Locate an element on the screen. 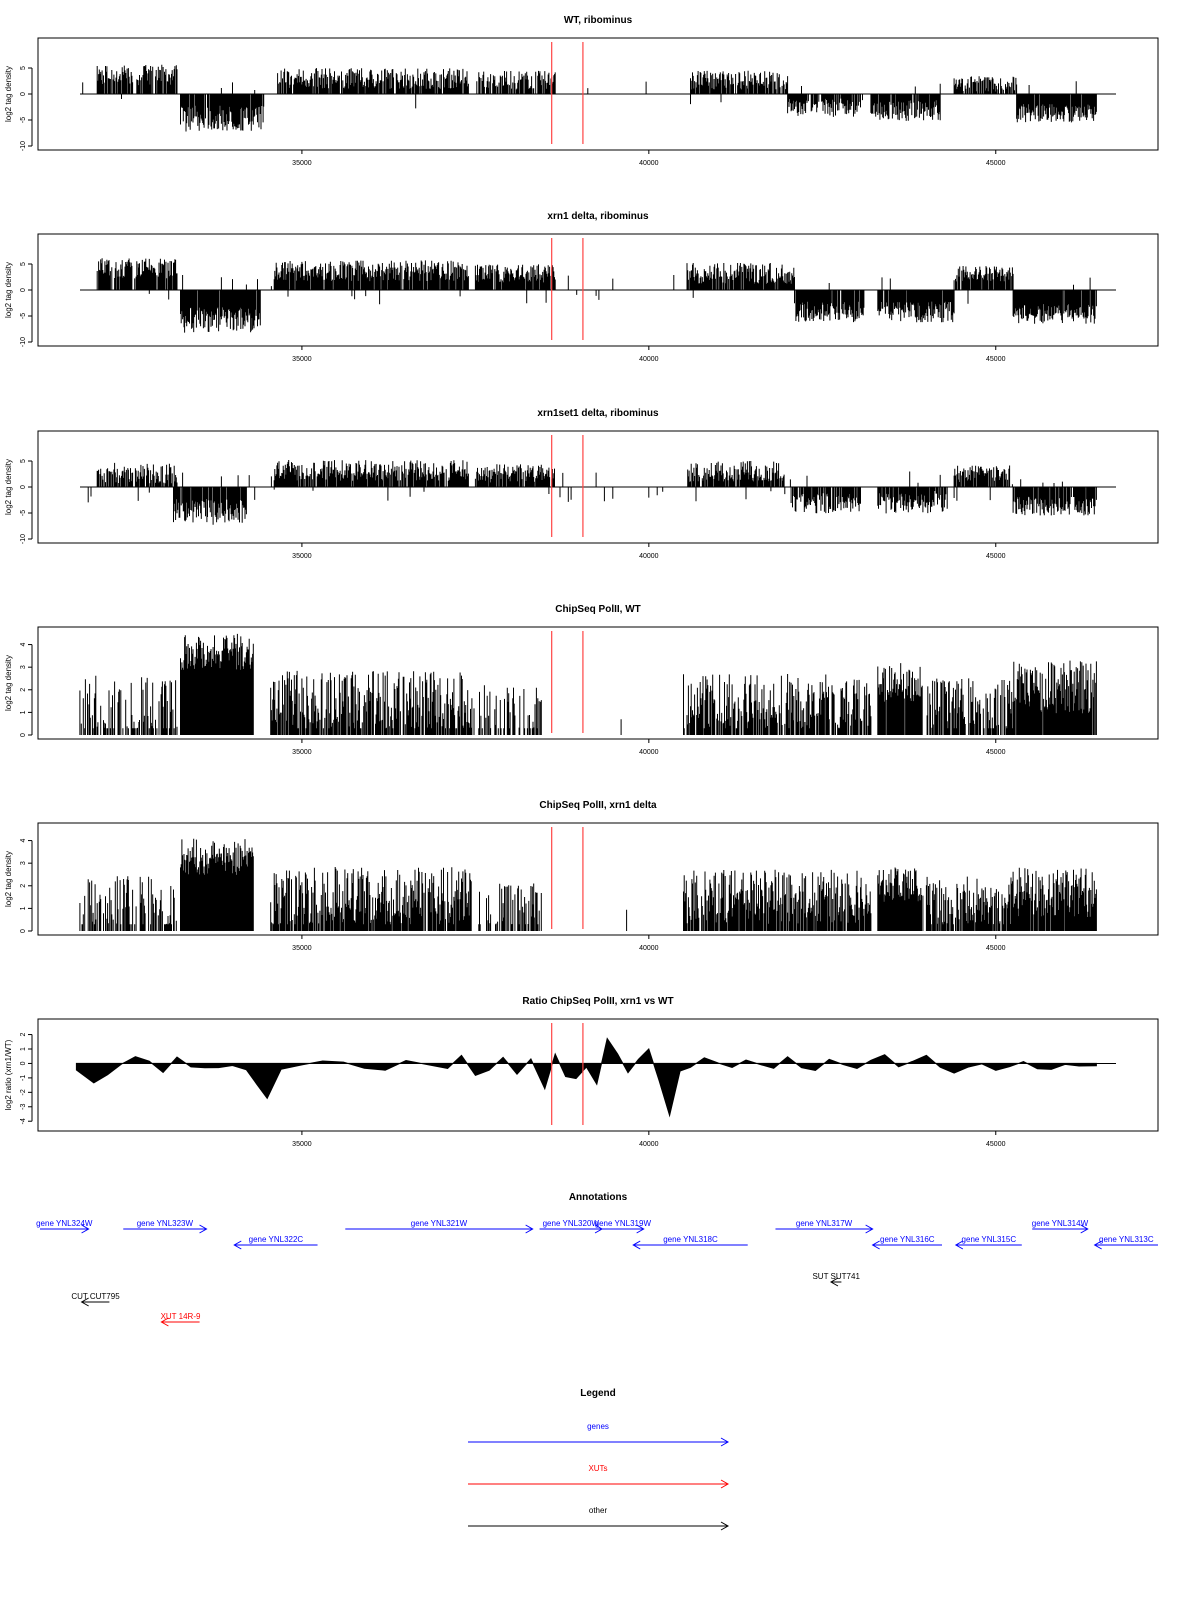 The height and width of the screenshot is (1605, 1200). y-tick-label: -3 is located at coordinates (23, 1107).